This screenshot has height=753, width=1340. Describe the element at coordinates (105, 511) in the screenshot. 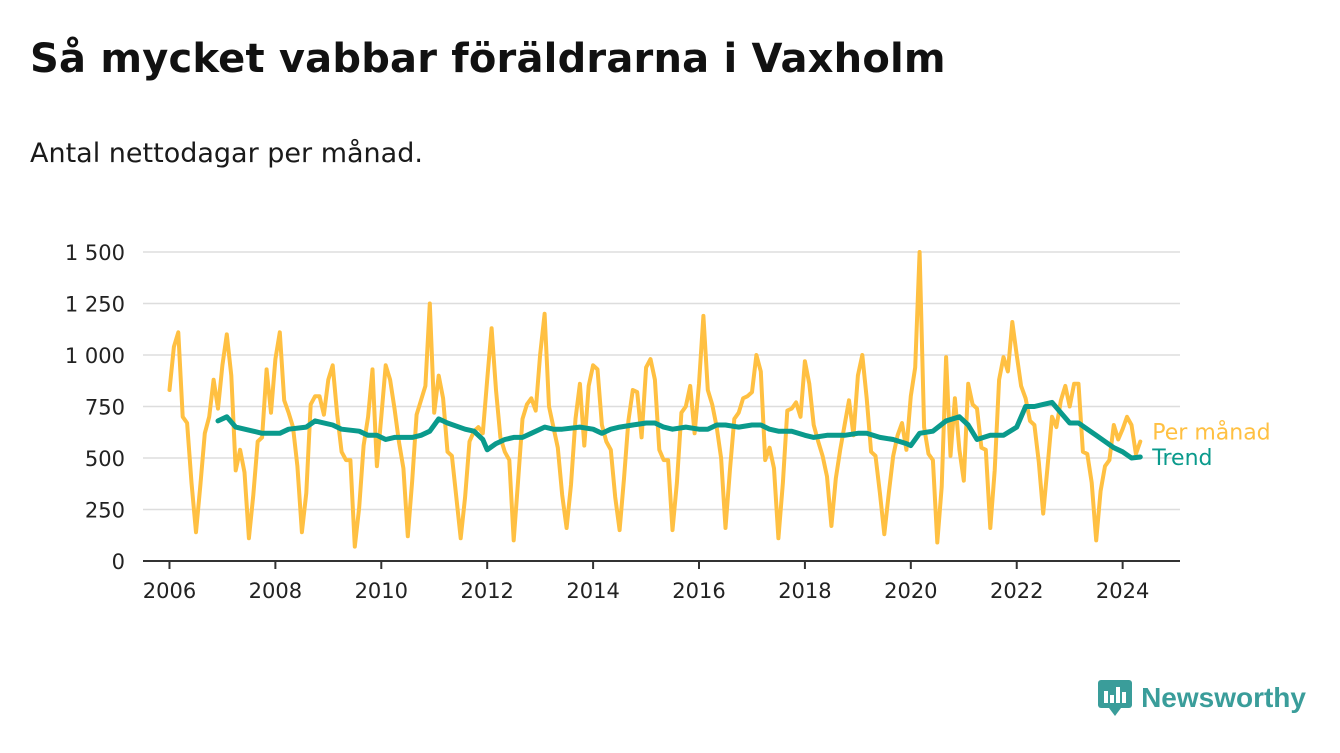

I see `y-tick-label: 250` at that location.